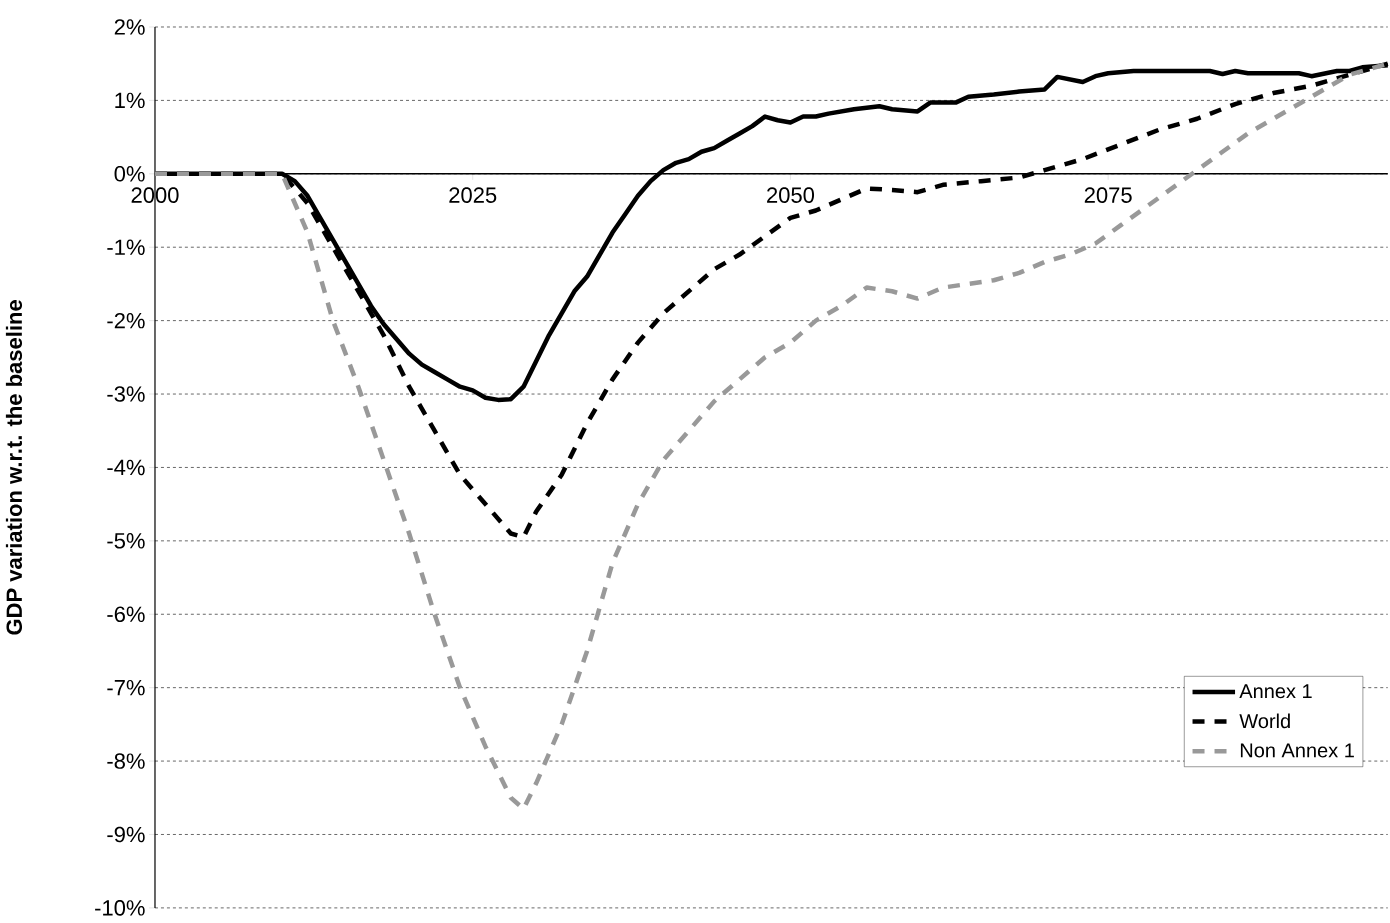 This screenshot has height=923, width=1390. What do you see at coordinates (1264, 721) in the screenshot?
I see `legend-label: World` at bounding box center [1264, 721].